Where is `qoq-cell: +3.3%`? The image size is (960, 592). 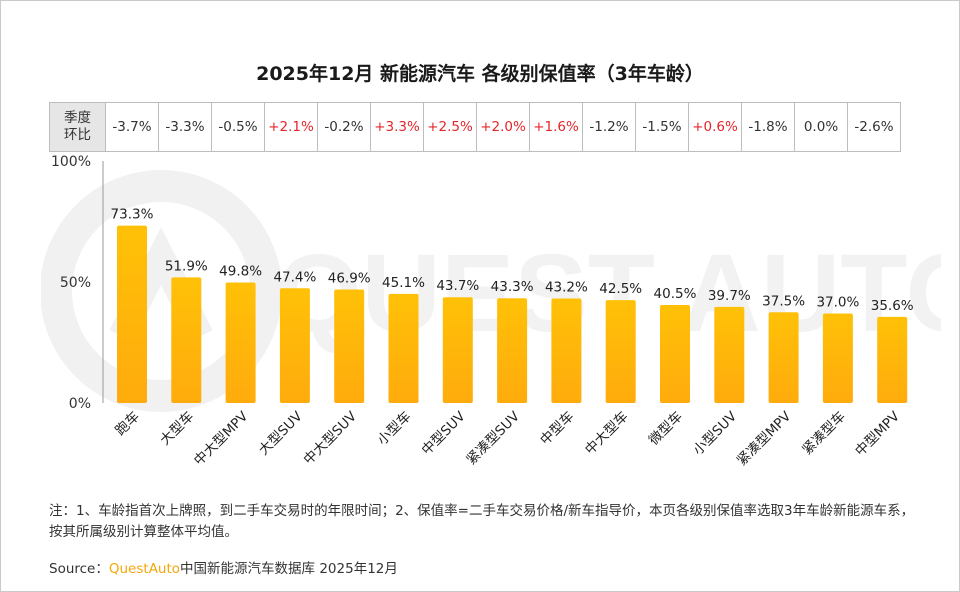 qoq-cell: +3.3% is located at coordinates (397, 127).